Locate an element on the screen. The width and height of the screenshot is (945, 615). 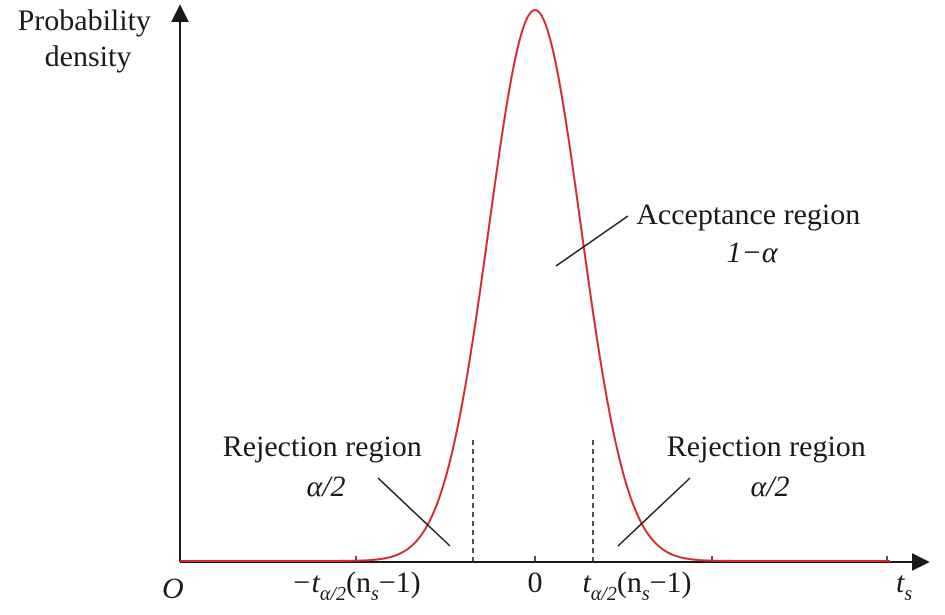
tick-label-right-critical: tα/2(ns−1) is located at coordinates (636, 585).